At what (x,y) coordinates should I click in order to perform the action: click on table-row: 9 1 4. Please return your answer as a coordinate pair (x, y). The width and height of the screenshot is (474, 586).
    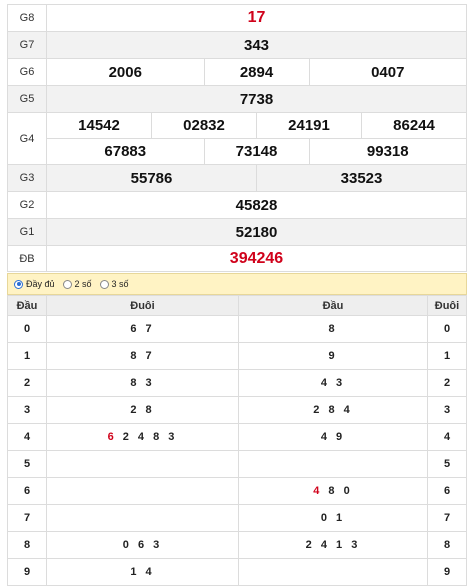
    Looking at the image, I should click on (123, 572).